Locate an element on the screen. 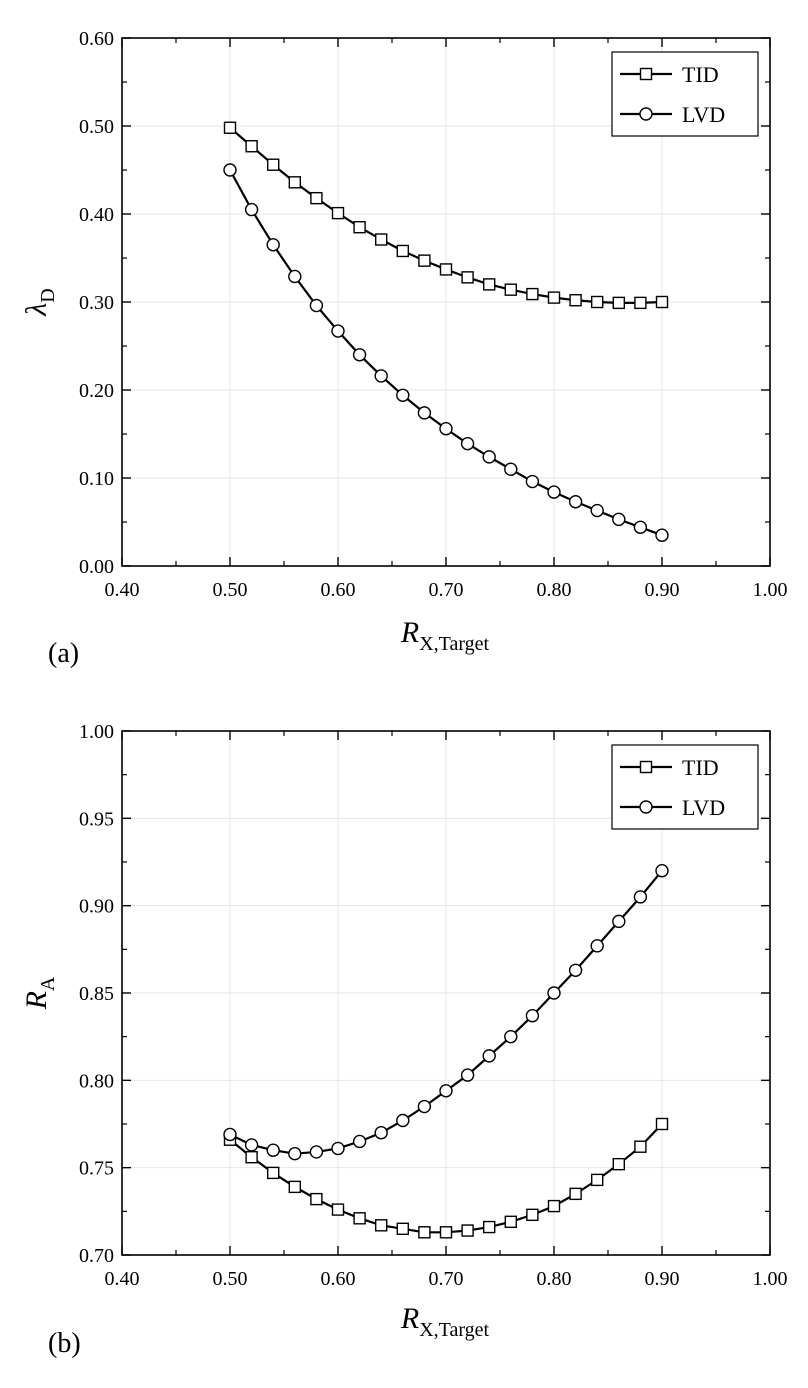 This screenshot has width=808, height=1388. panel-label: (a) is located at coordinates (63, 653).